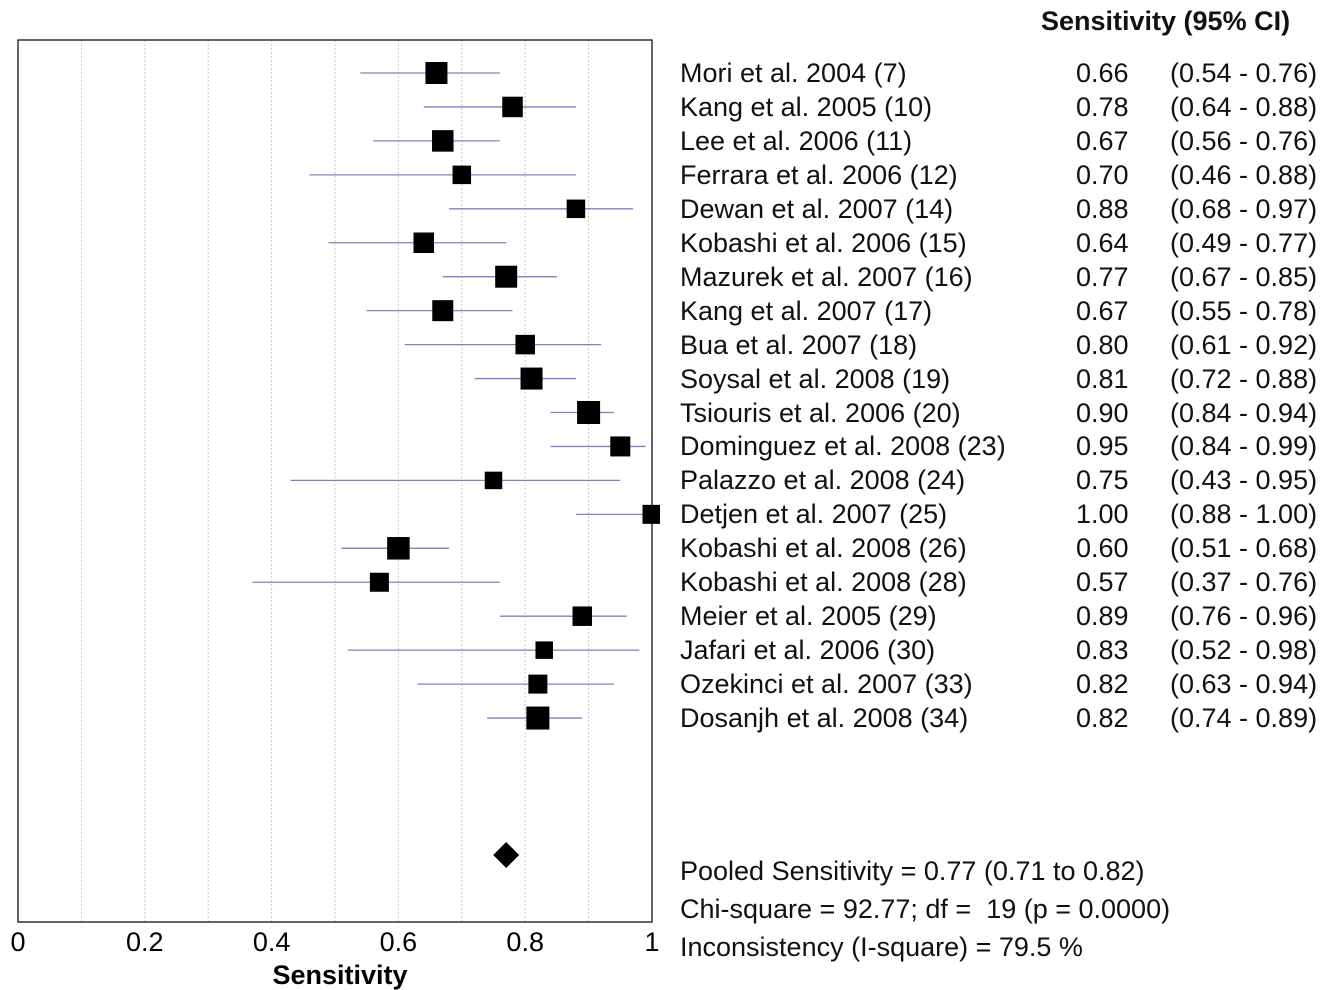 Image resolution: width=1340 pixels, height=990 pixels. What do you see at coordinates (806, 106) in the screenshot?
I see `study-label: Kang et al. 2005 (10)` at bounding box center [806, 106].